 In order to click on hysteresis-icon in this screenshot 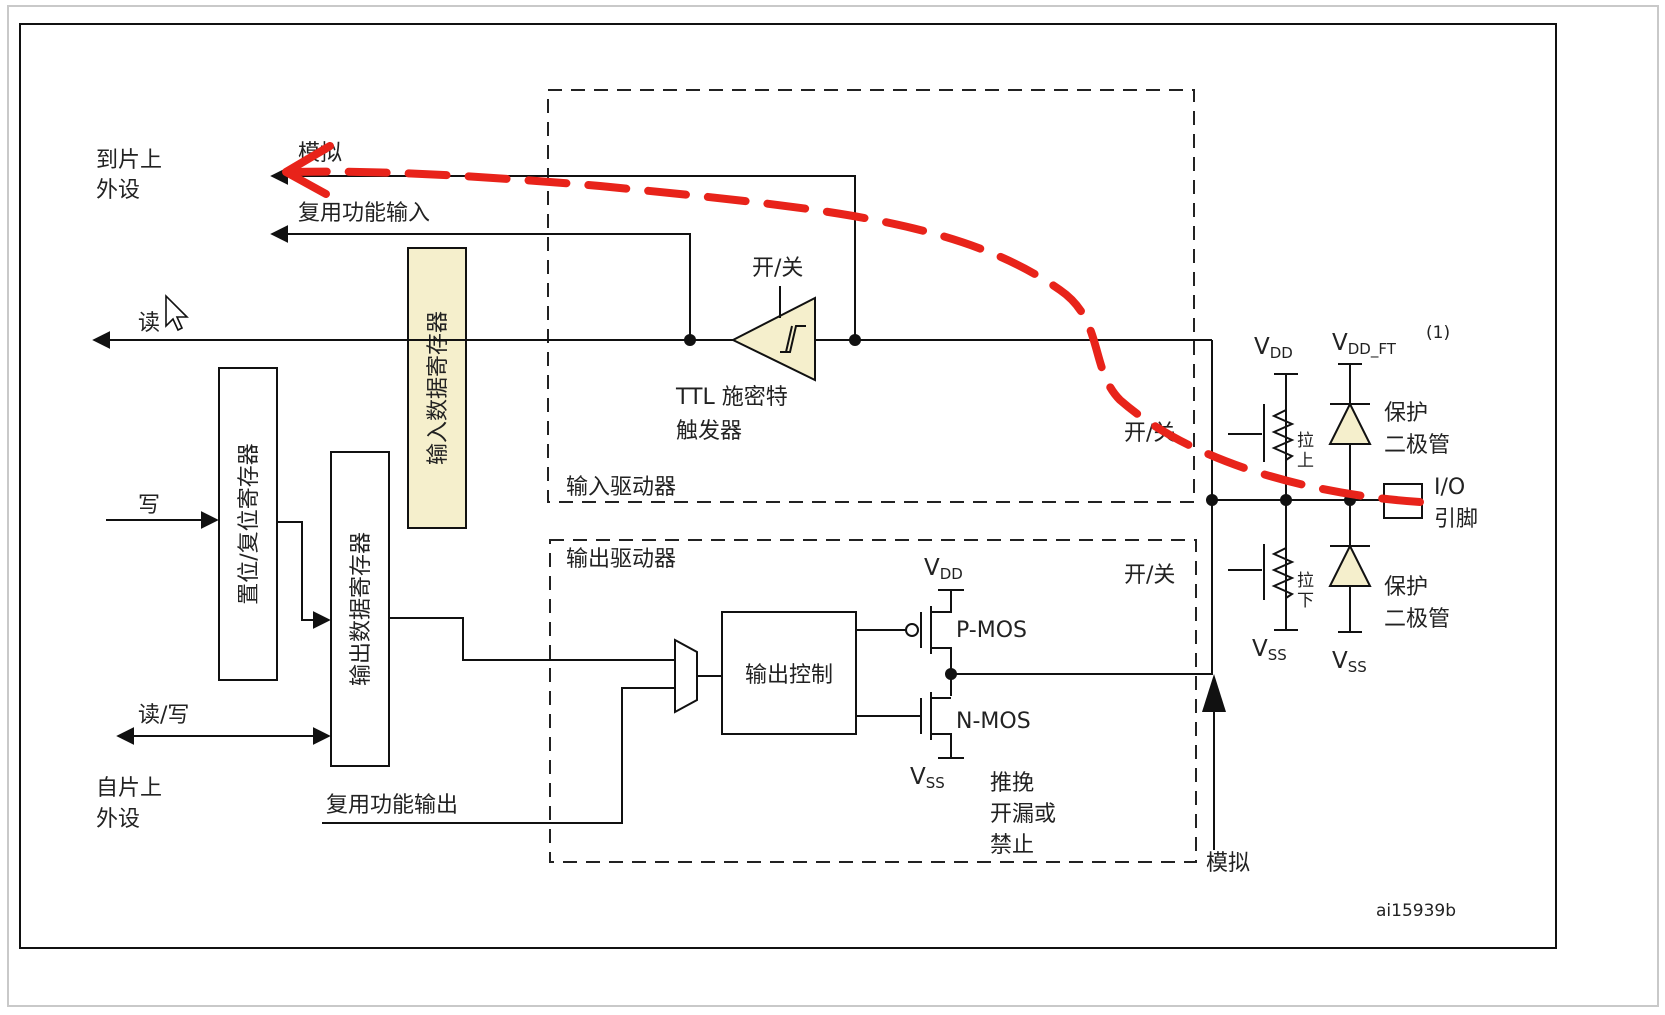, I will do `click(793, 339)`.